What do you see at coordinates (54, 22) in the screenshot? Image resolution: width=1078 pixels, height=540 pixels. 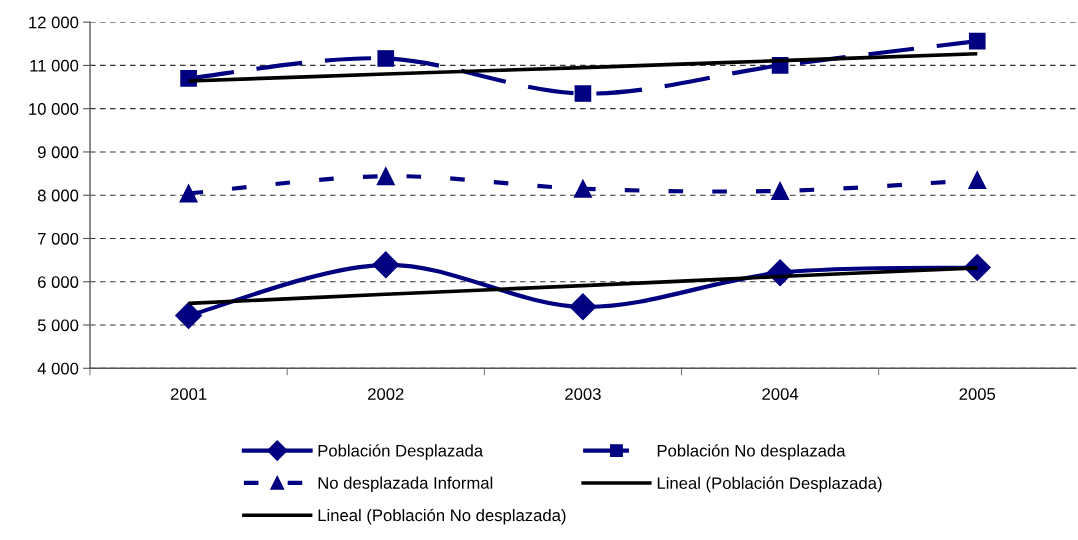 I see `y-tick-label: 12 000` at bounding box center [54, 22].